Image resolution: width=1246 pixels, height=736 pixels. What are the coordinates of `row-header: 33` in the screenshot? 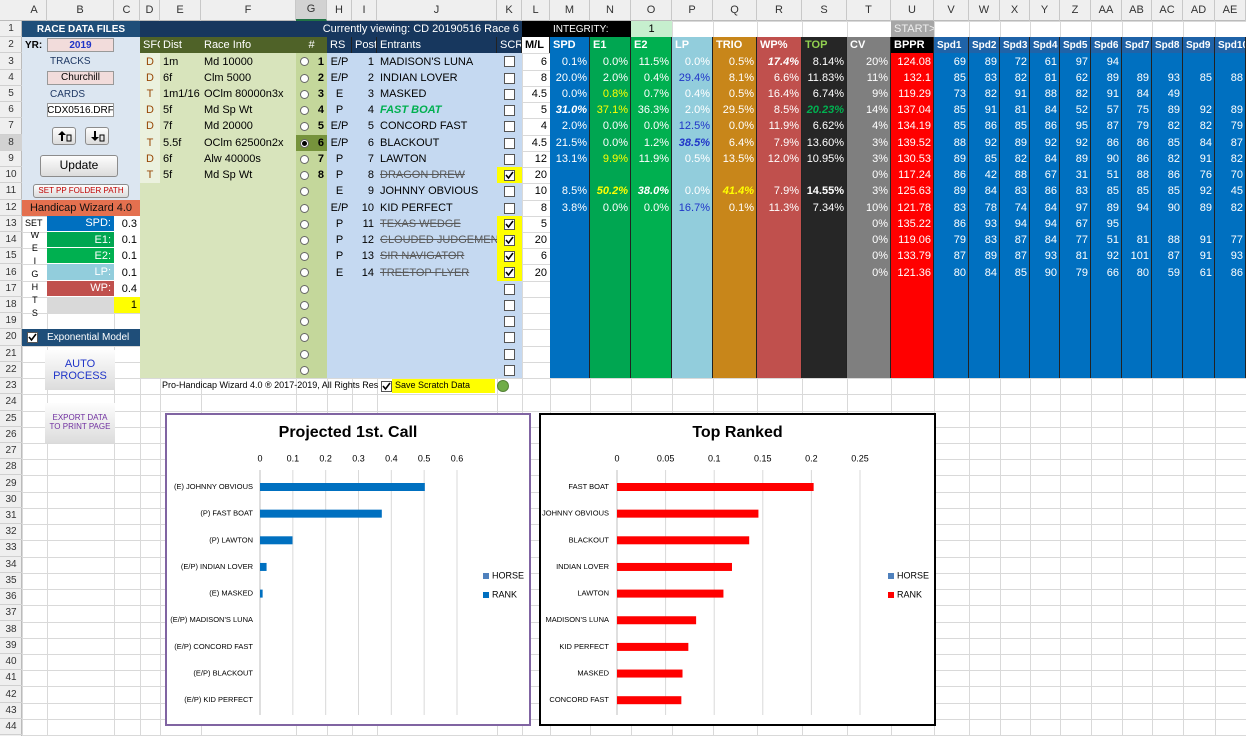 It's located at (11, 548).